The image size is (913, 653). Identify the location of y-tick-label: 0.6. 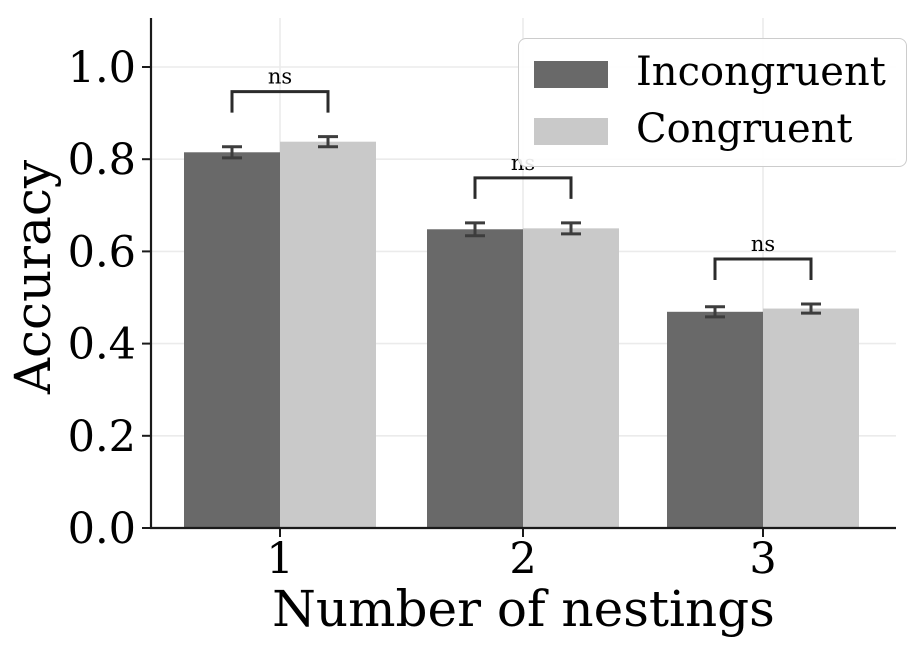
(102, 252).